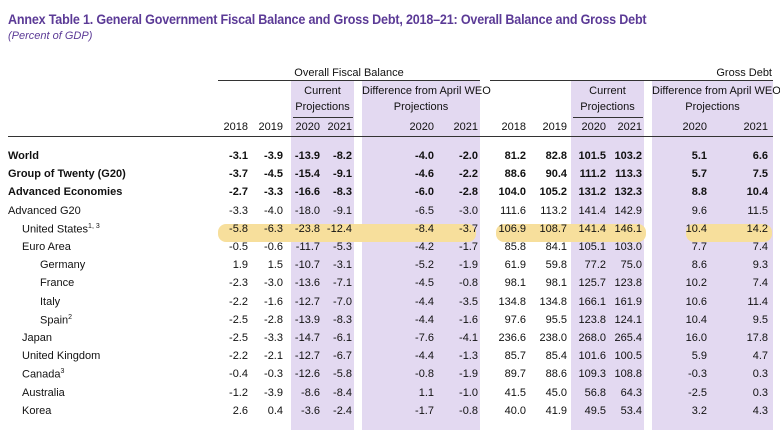 This screenshot has height=430, width=780. I want to click on table-cell: -6.1, so click(342, 338).